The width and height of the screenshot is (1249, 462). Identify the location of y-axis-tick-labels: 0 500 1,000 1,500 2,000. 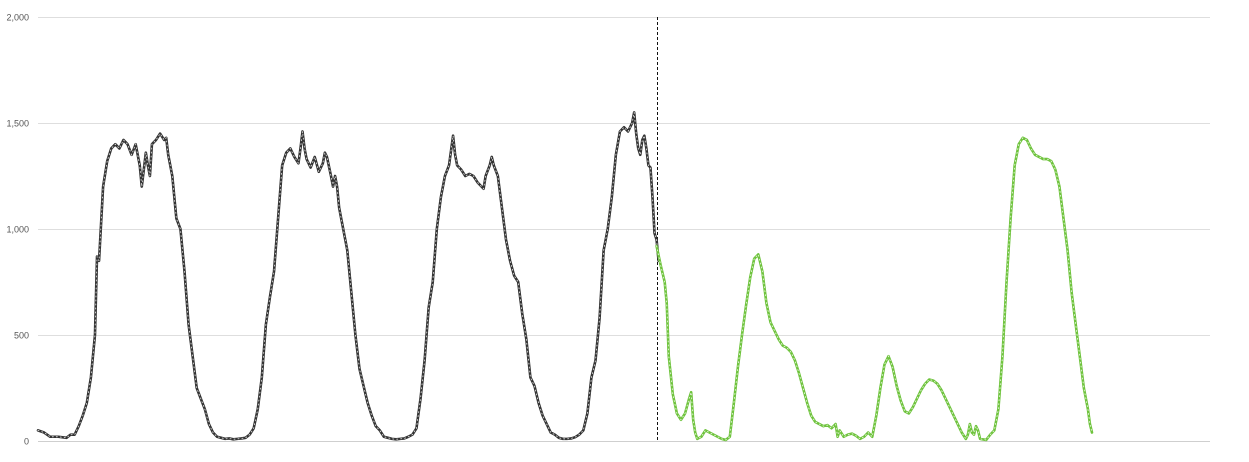
(17, 230).